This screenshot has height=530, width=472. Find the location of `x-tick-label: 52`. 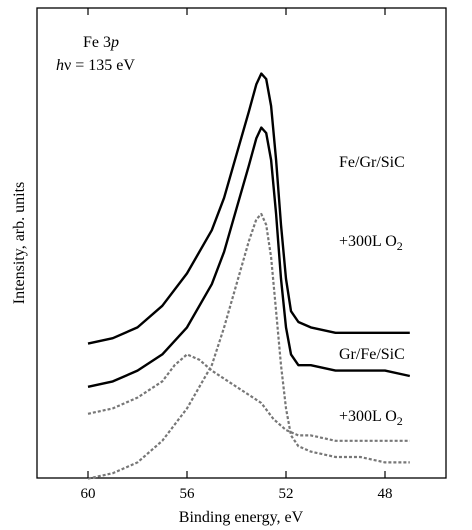

x-tick-label: 52 is located at coordinates (286, 494).